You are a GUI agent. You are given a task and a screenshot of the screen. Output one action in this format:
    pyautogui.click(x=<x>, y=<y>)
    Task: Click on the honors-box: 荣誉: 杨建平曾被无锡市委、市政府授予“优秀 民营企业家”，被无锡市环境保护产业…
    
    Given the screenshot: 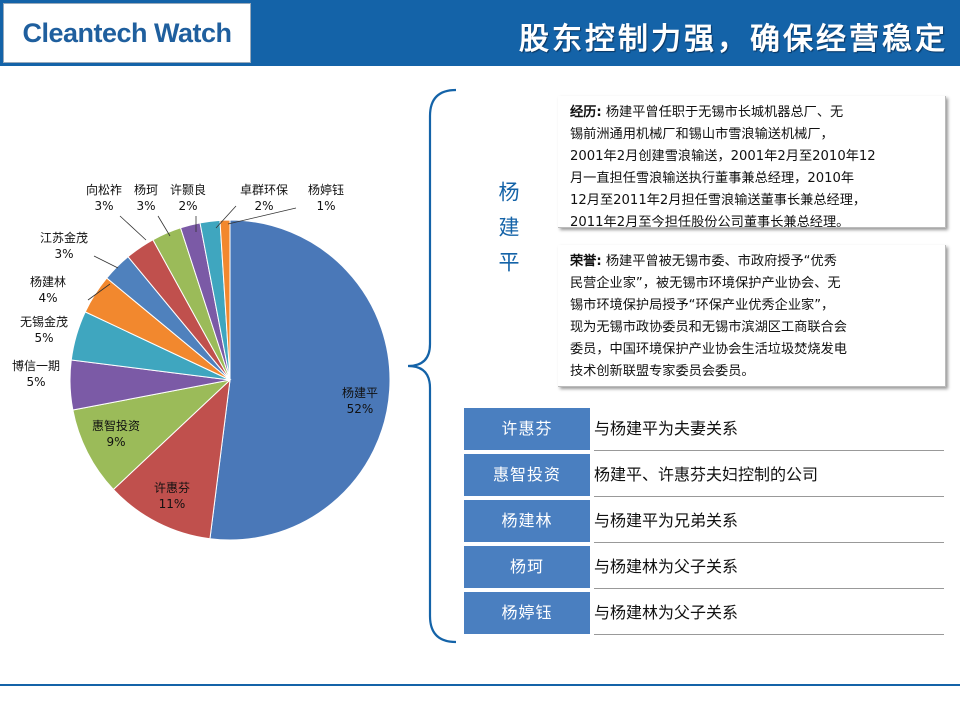 What is the action you would take?
    pyautogui.click(x=752, y=316)
    